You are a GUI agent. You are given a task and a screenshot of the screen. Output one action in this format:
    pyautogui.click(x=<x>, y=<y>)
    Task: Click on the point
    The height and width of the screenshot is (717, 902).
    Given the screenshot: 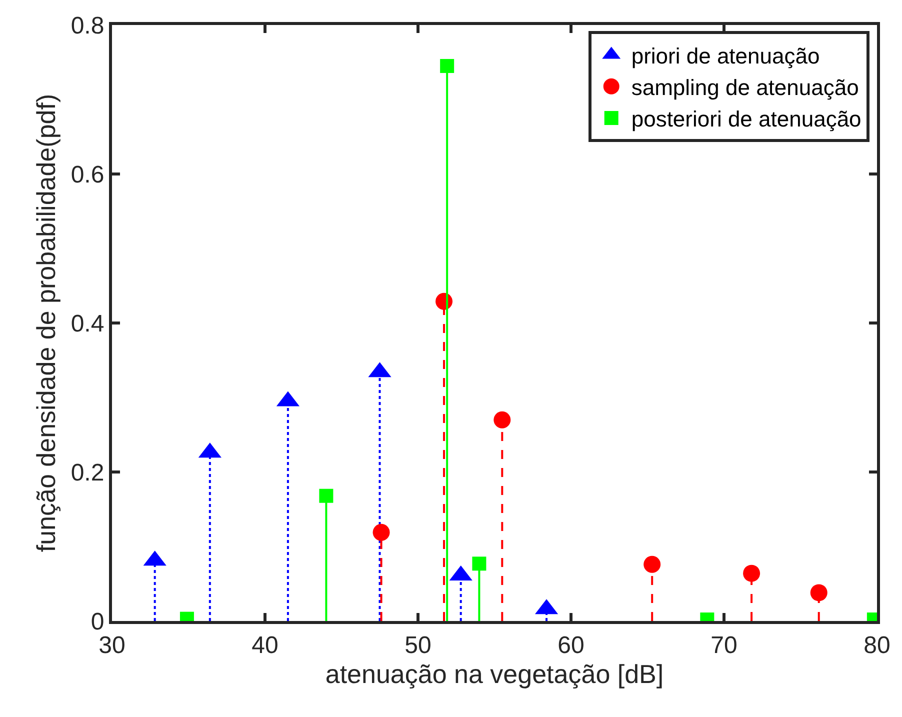 What is the action you would take?
    pyautogui.click(x=447, y=65)
    